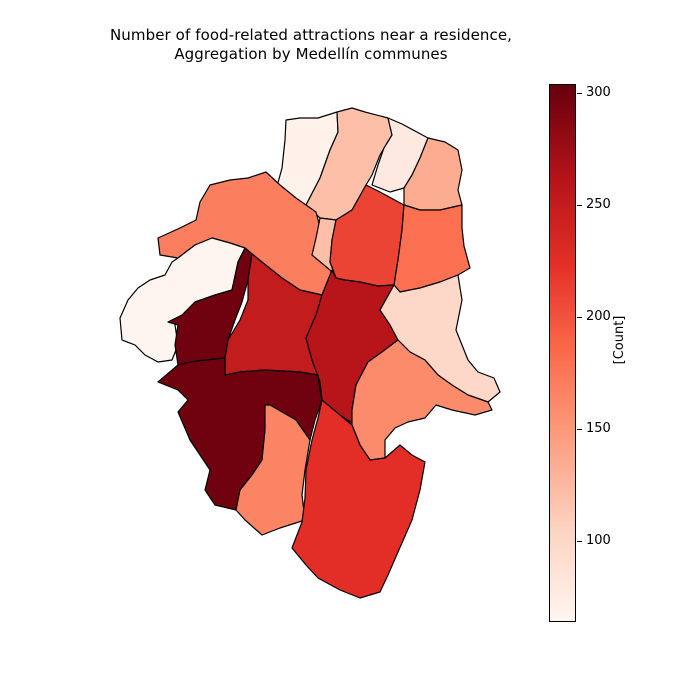 This screenshot has width=700, height=700. I want to click on colorbar, so click(562, 353).